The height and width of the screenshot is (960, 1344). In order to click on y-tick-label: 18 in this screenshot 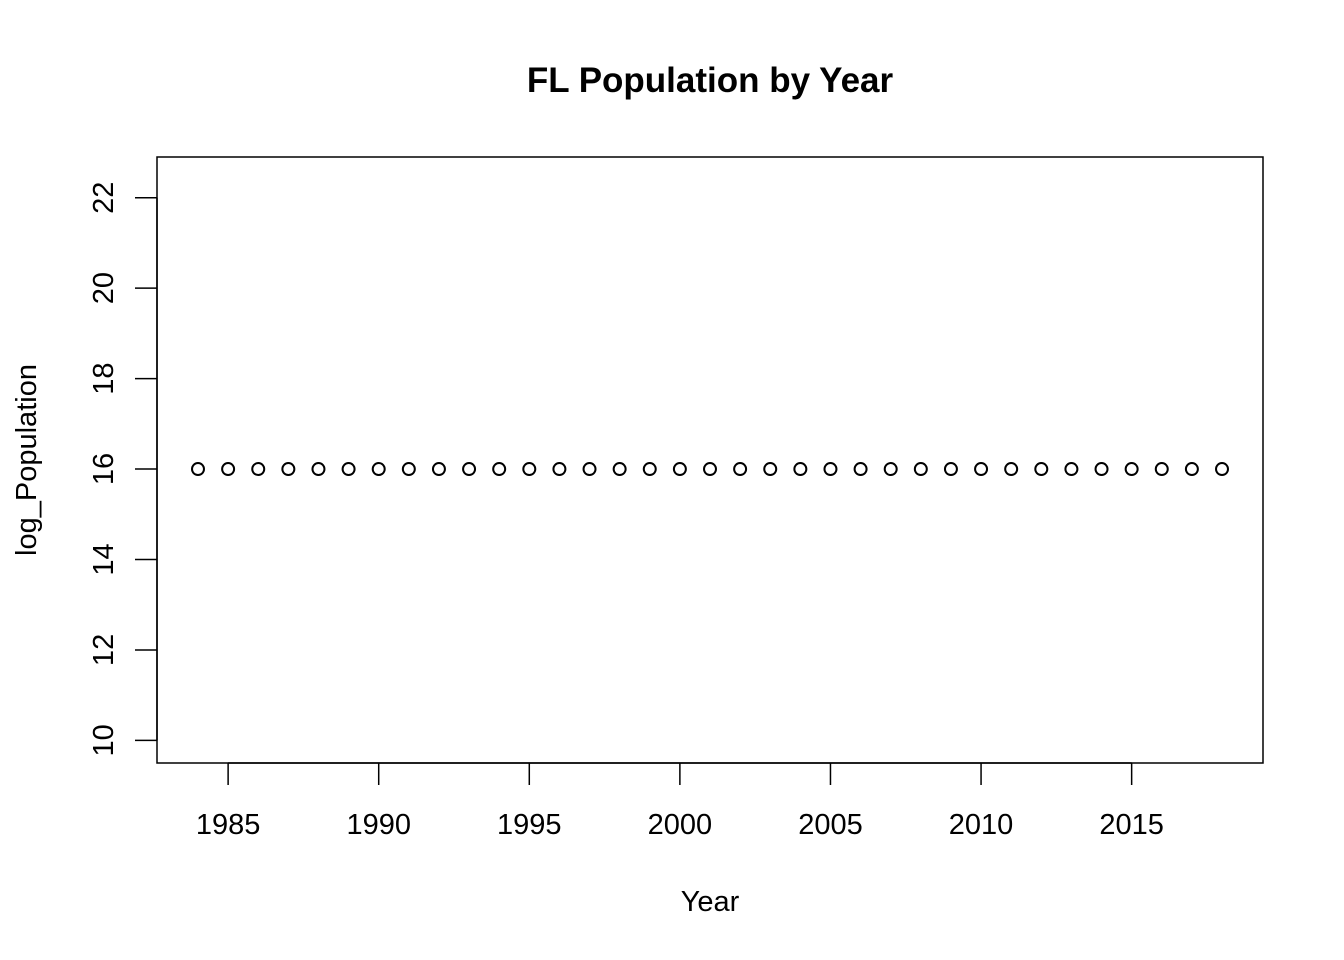, I will do `click(104, 378)`.